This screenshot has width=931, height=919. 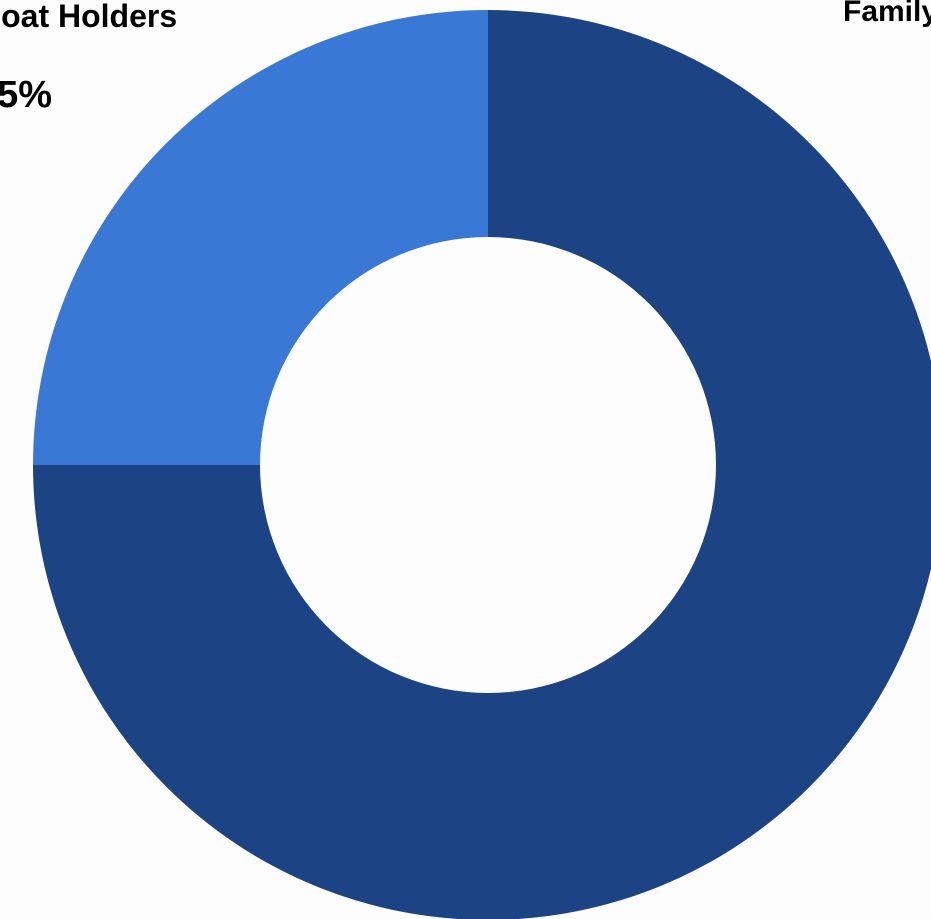 I want to click on slice-value-boat-holders: 25%, so click(x=26, y=95).